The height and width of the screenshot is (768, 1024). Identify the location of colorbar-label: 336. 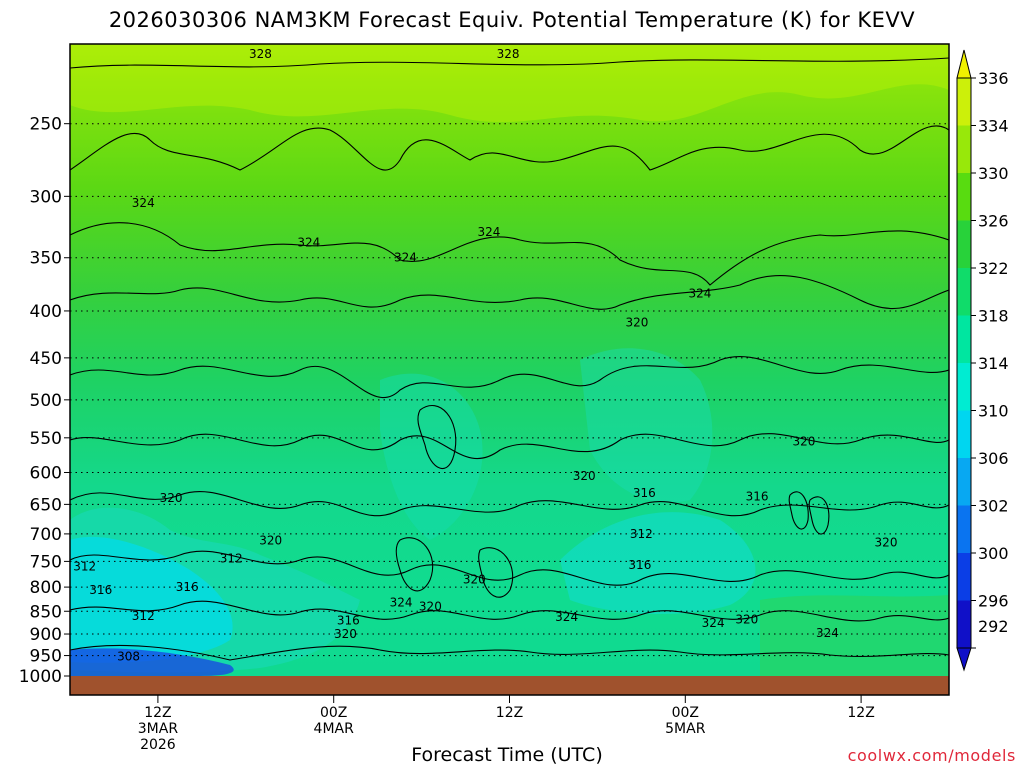
(993, 78).